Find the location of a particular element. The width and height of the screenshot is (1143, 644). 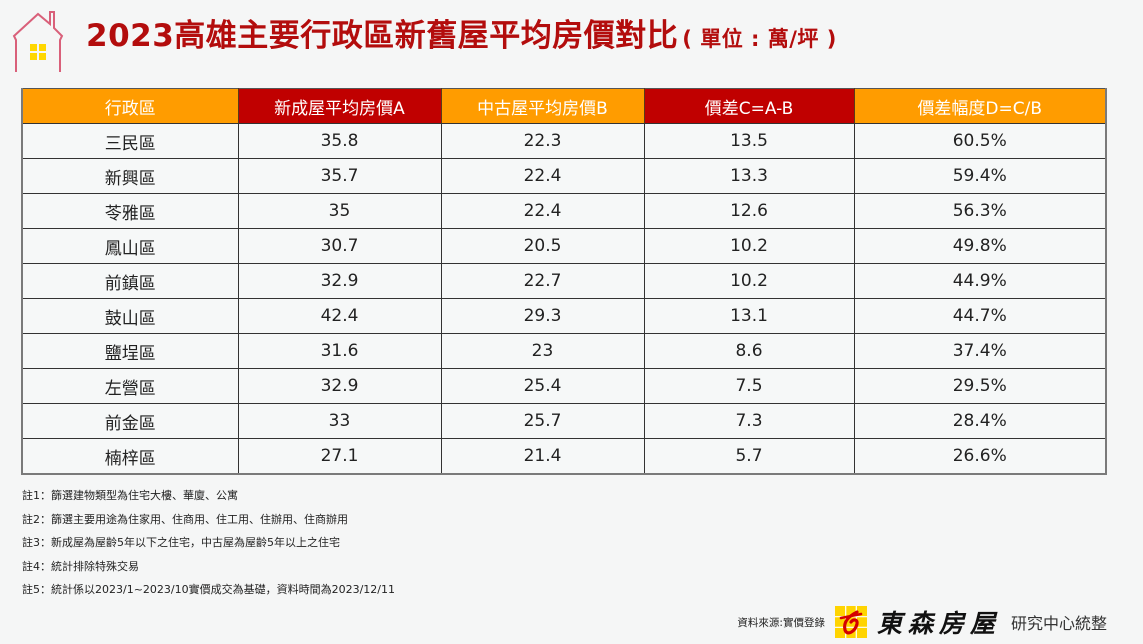

price-diff-cell: 13.3 is located at coordinates (749, 176).